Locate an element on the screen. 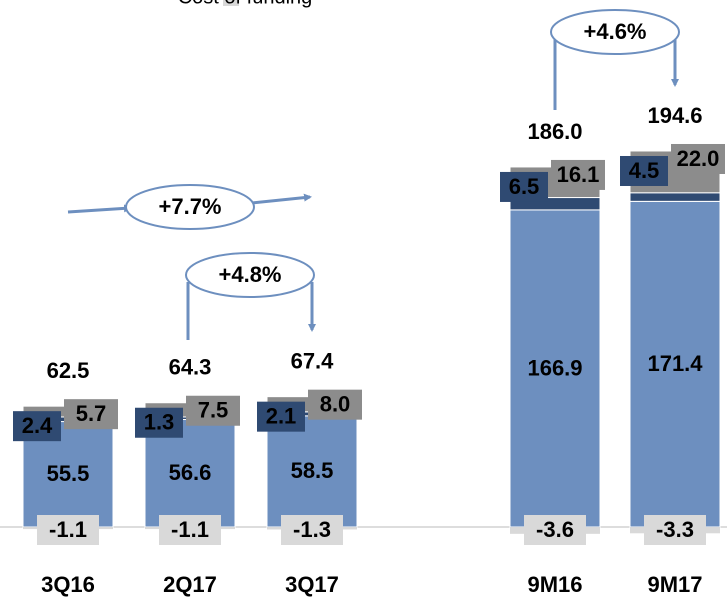 The image size is (727, 601). total-label: 194.6 is located at coordinates (674, 115).